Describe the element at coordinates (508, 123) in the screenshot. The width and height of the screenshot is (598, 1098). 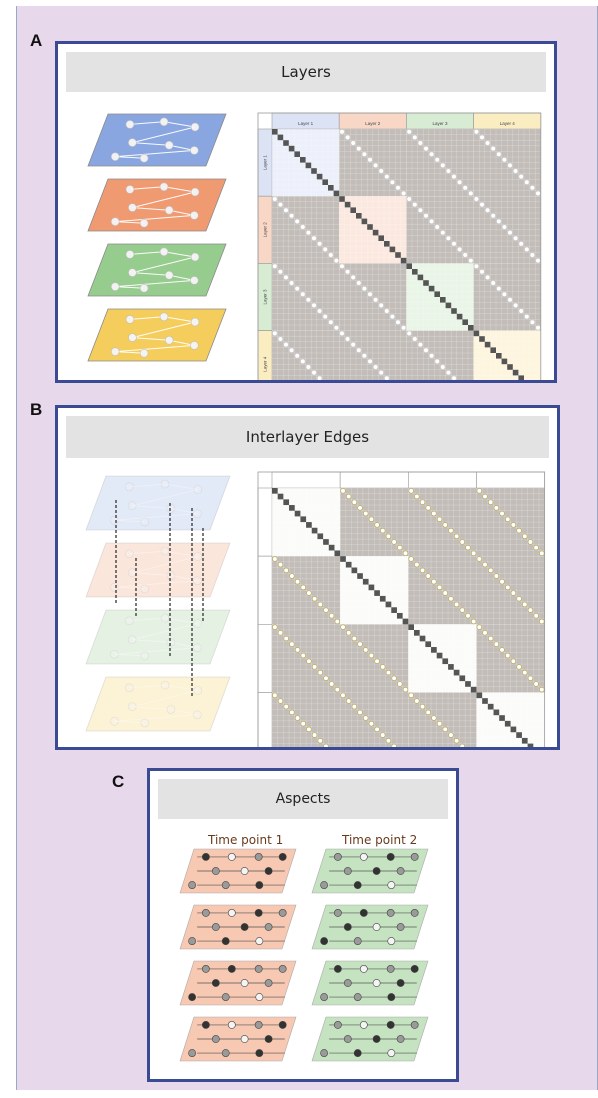
I see `matrix-column-header-label: Layer 4` at that location.